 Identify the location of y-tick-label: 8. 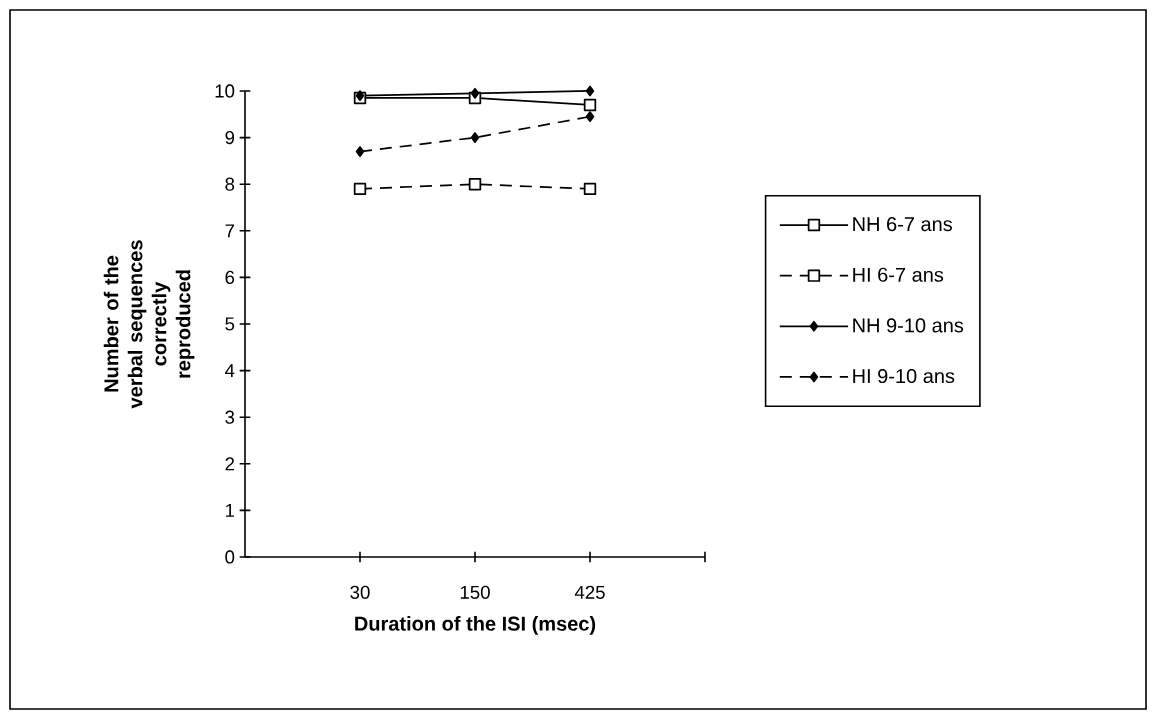
(230, 184).